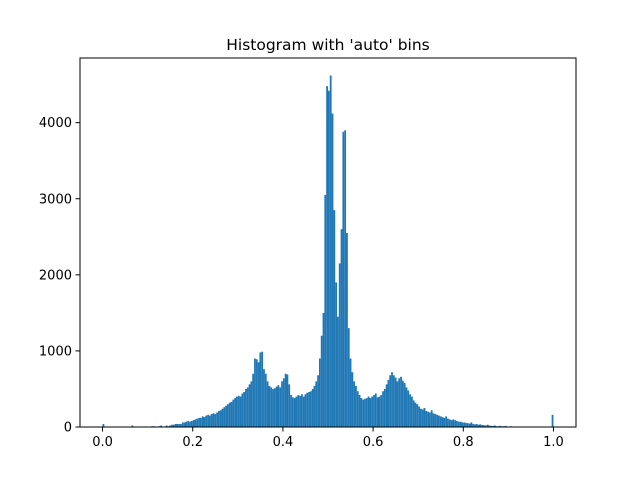 This screenshot has width=640, height=480. What do you see at coordinates (553, 442) in the screenshot?
I see `x-tick-label: 1.0` at bounding box center [553, 442].